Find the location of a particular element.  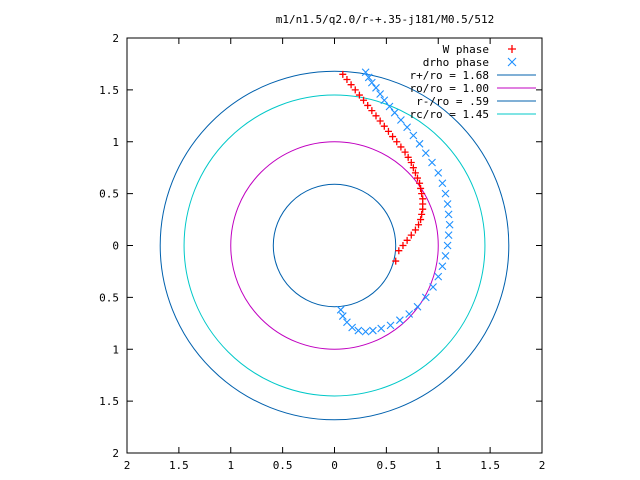

legend-entry: r+/ro = 1.68 is located at coordinates (473, 75).